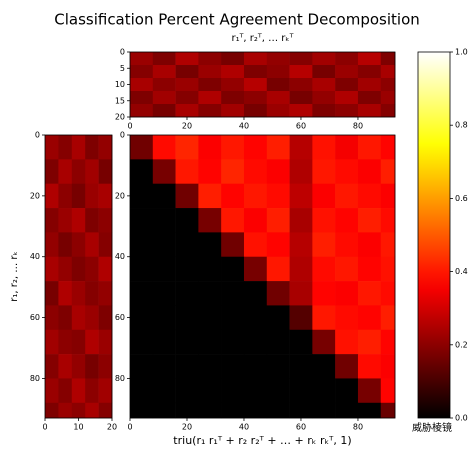 The height and width of the screenshot is (449, 474). Describe the element at coordinates (37, 135) in the screenshot. I see `y-tick-label: 0` at that location.